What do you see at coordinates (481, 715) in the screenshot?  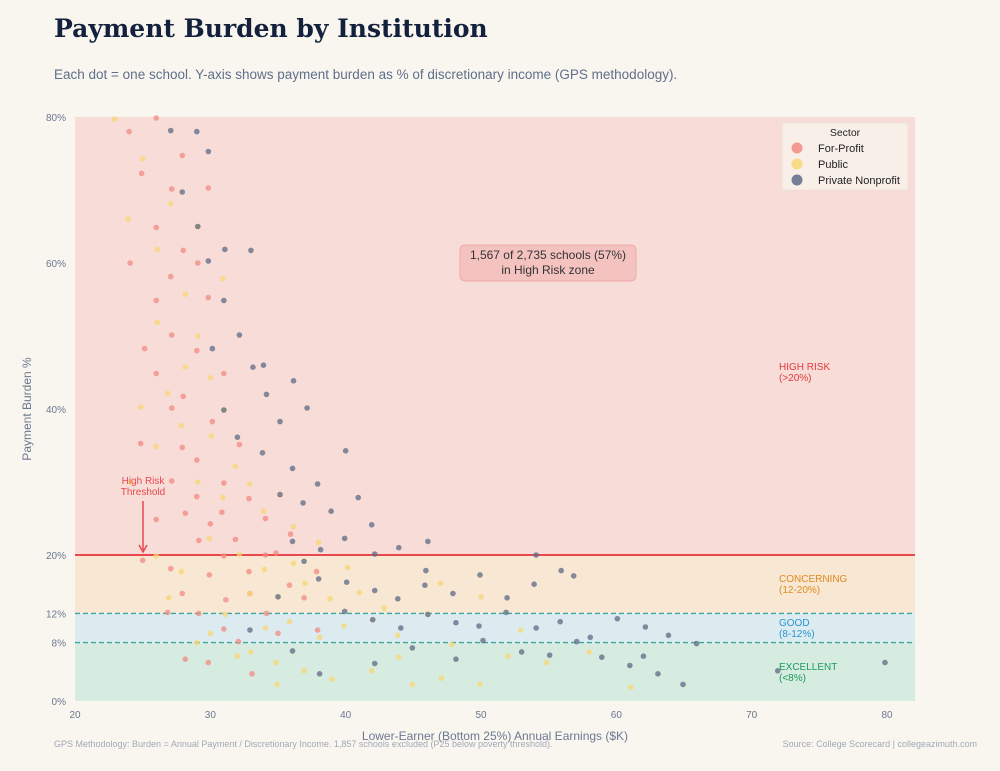 I see `x-tick-label: 50` at bounding box center [481, 715].